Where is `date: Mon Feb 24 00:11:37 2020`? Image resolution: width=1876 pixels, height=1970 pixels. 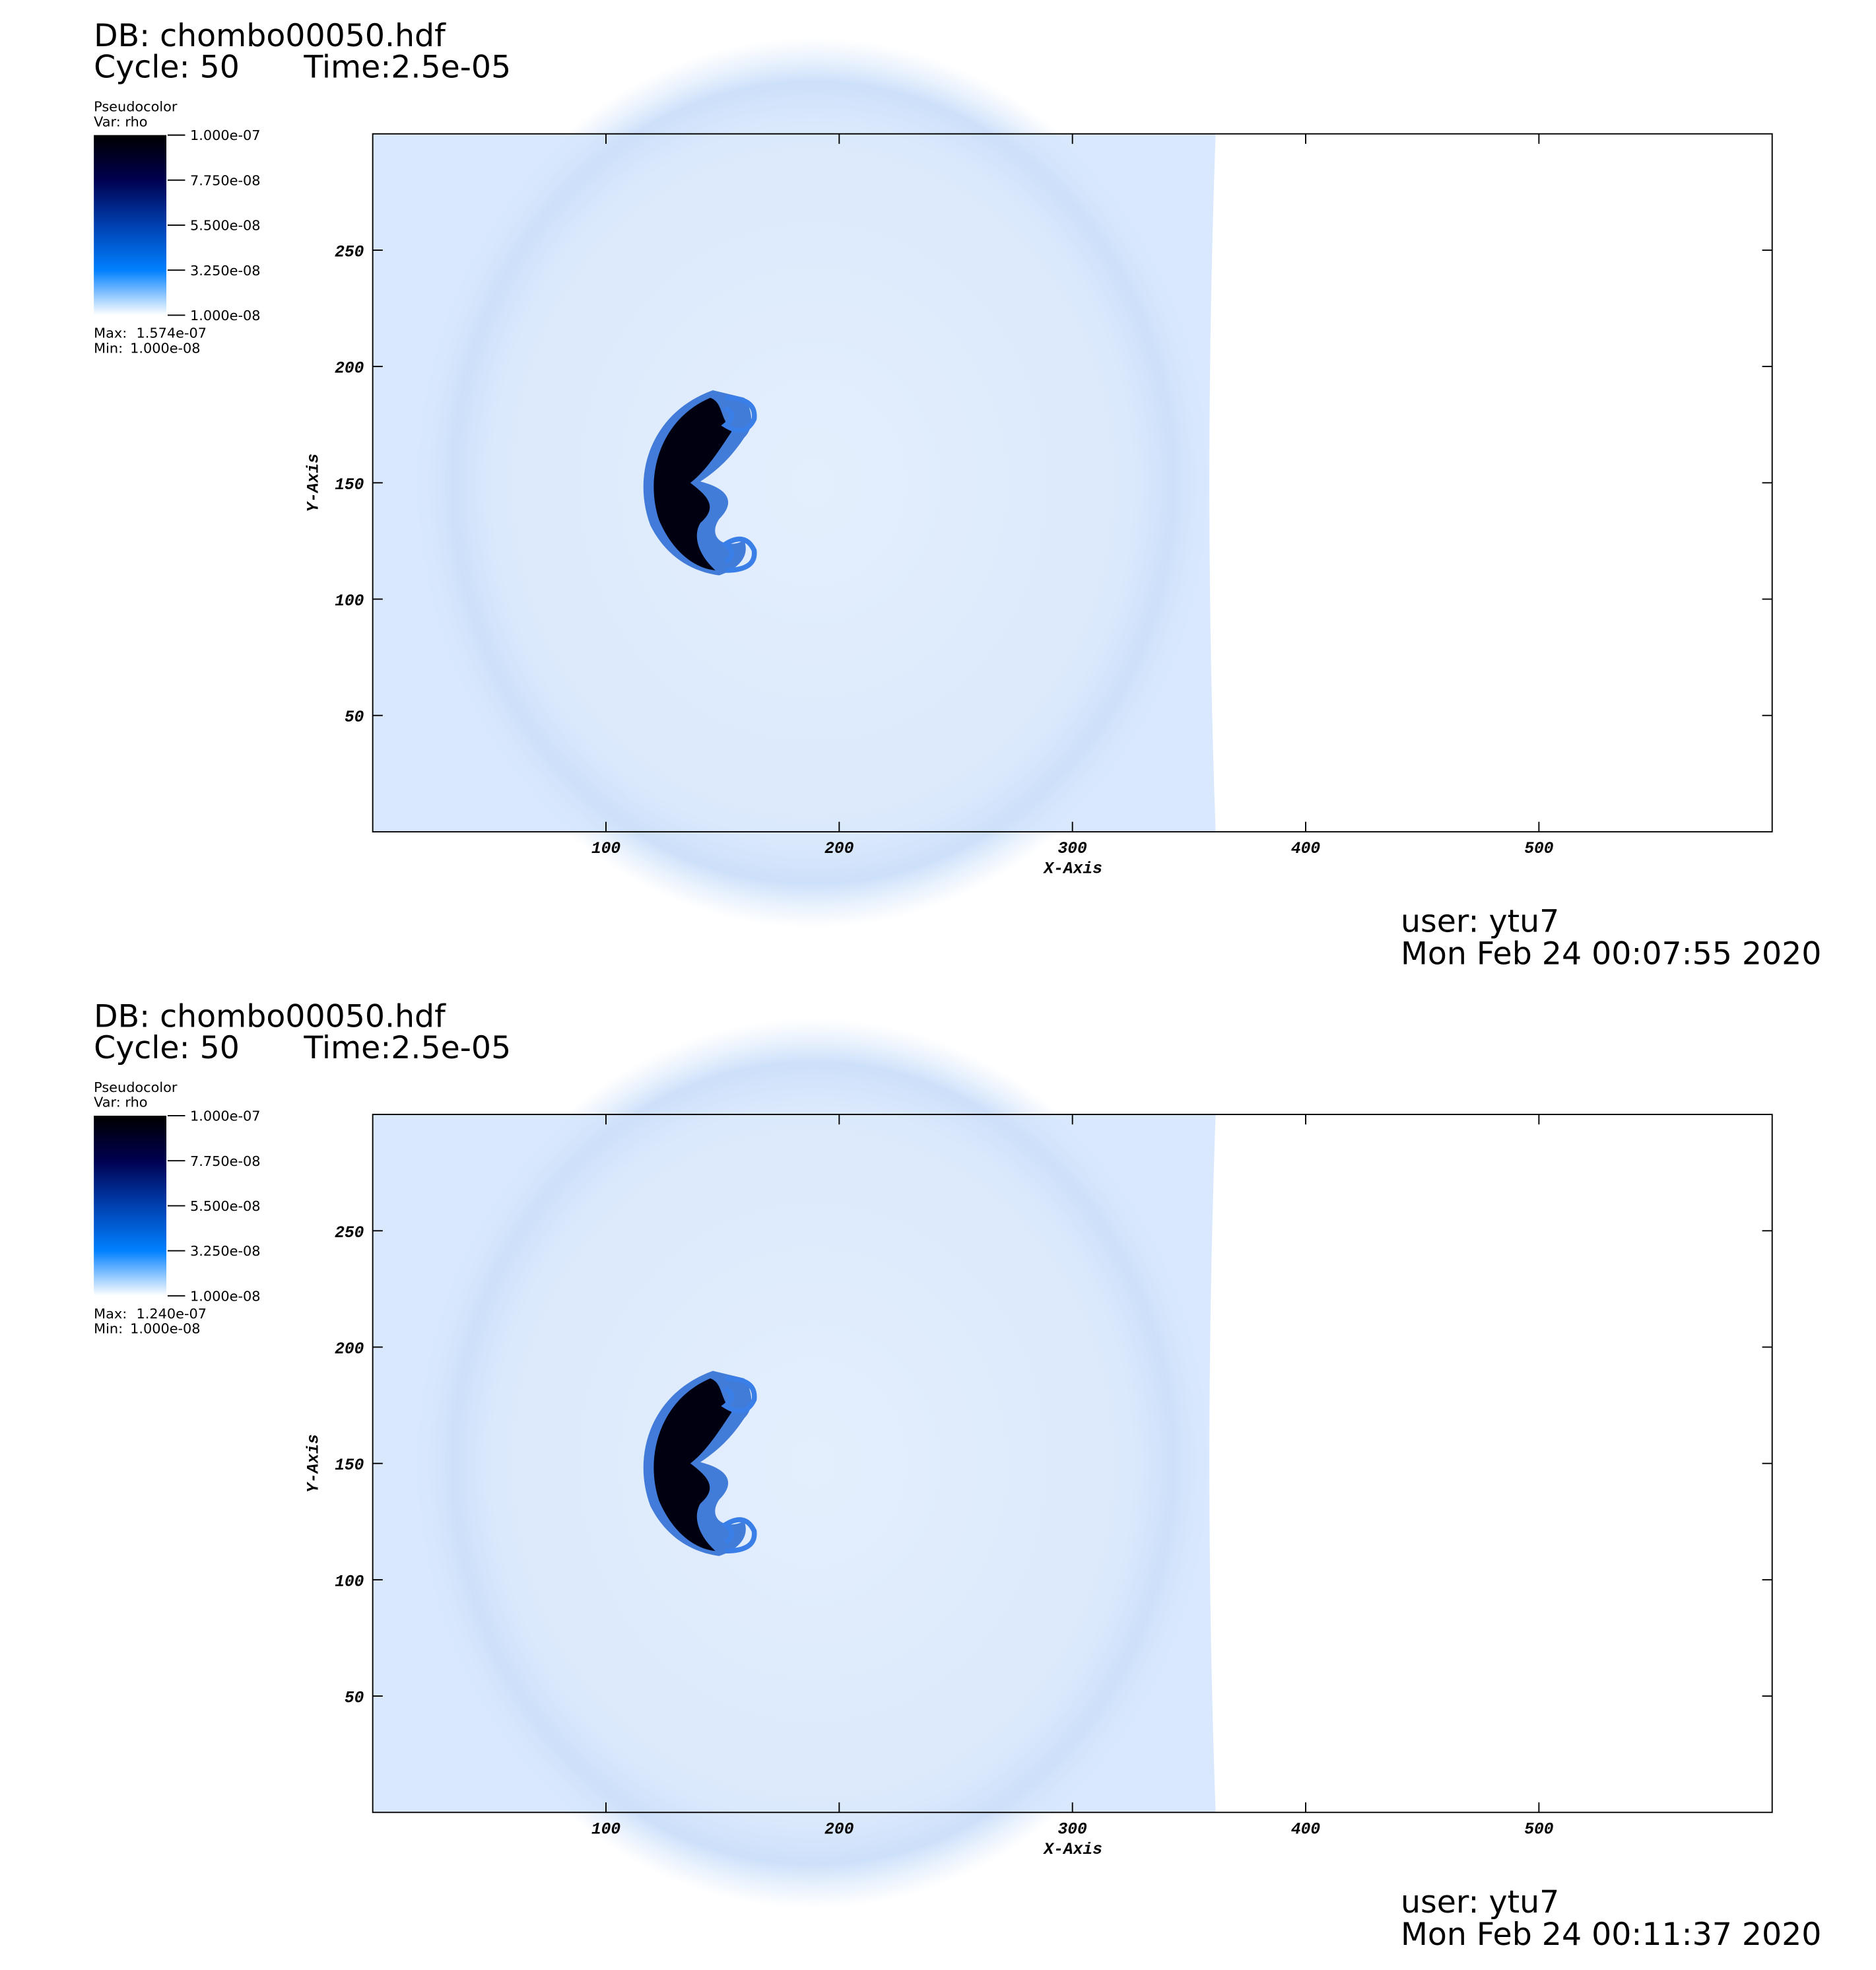 date: Mon Feb 24 00:11:37 2020 is located at coordinates (1611, 1935).